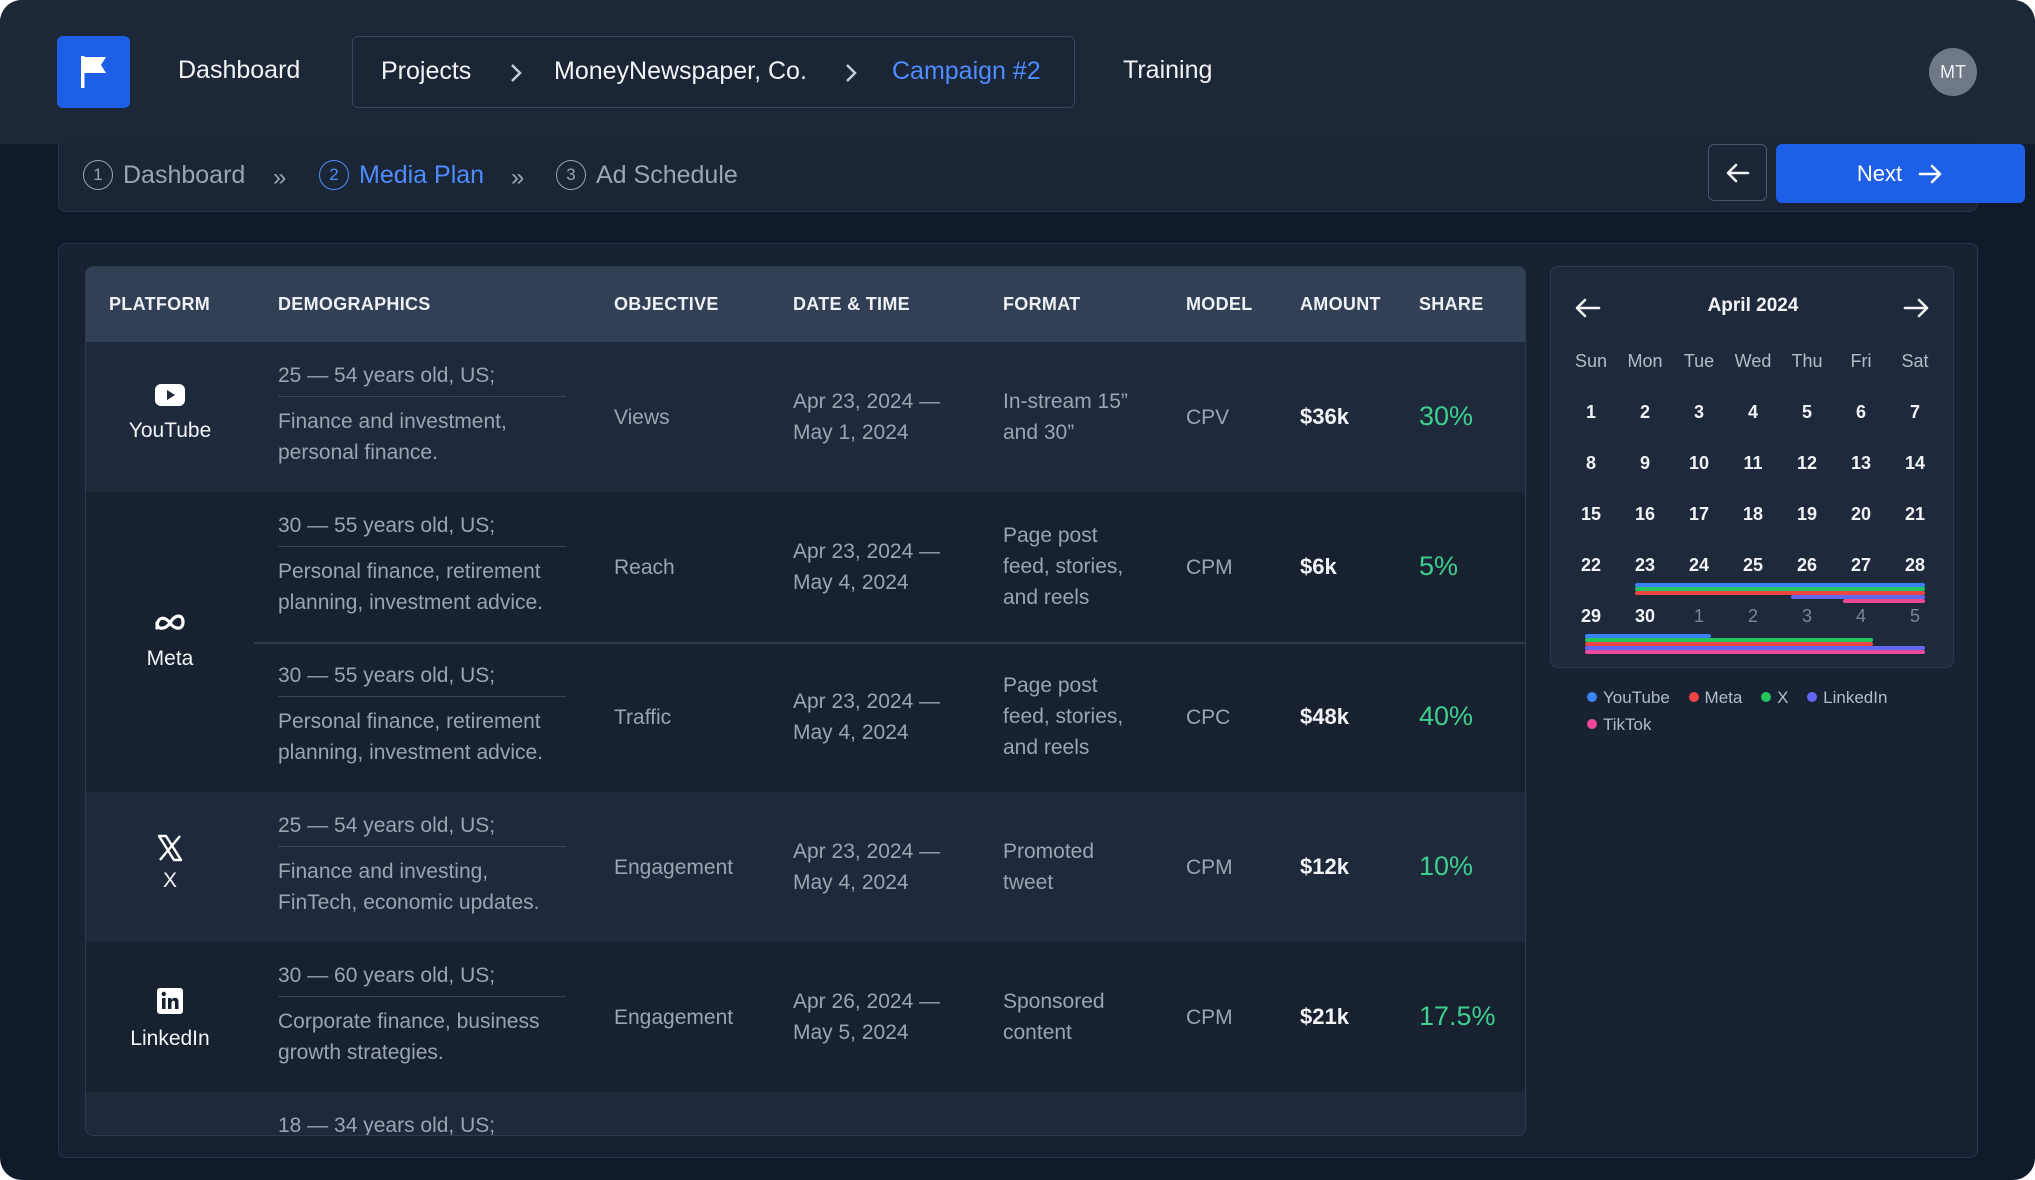 The image size is (2035, 1180). Describe the element at coordinates (1644, 412) in the screenshot. I see `calendar-day: 2` at that location.